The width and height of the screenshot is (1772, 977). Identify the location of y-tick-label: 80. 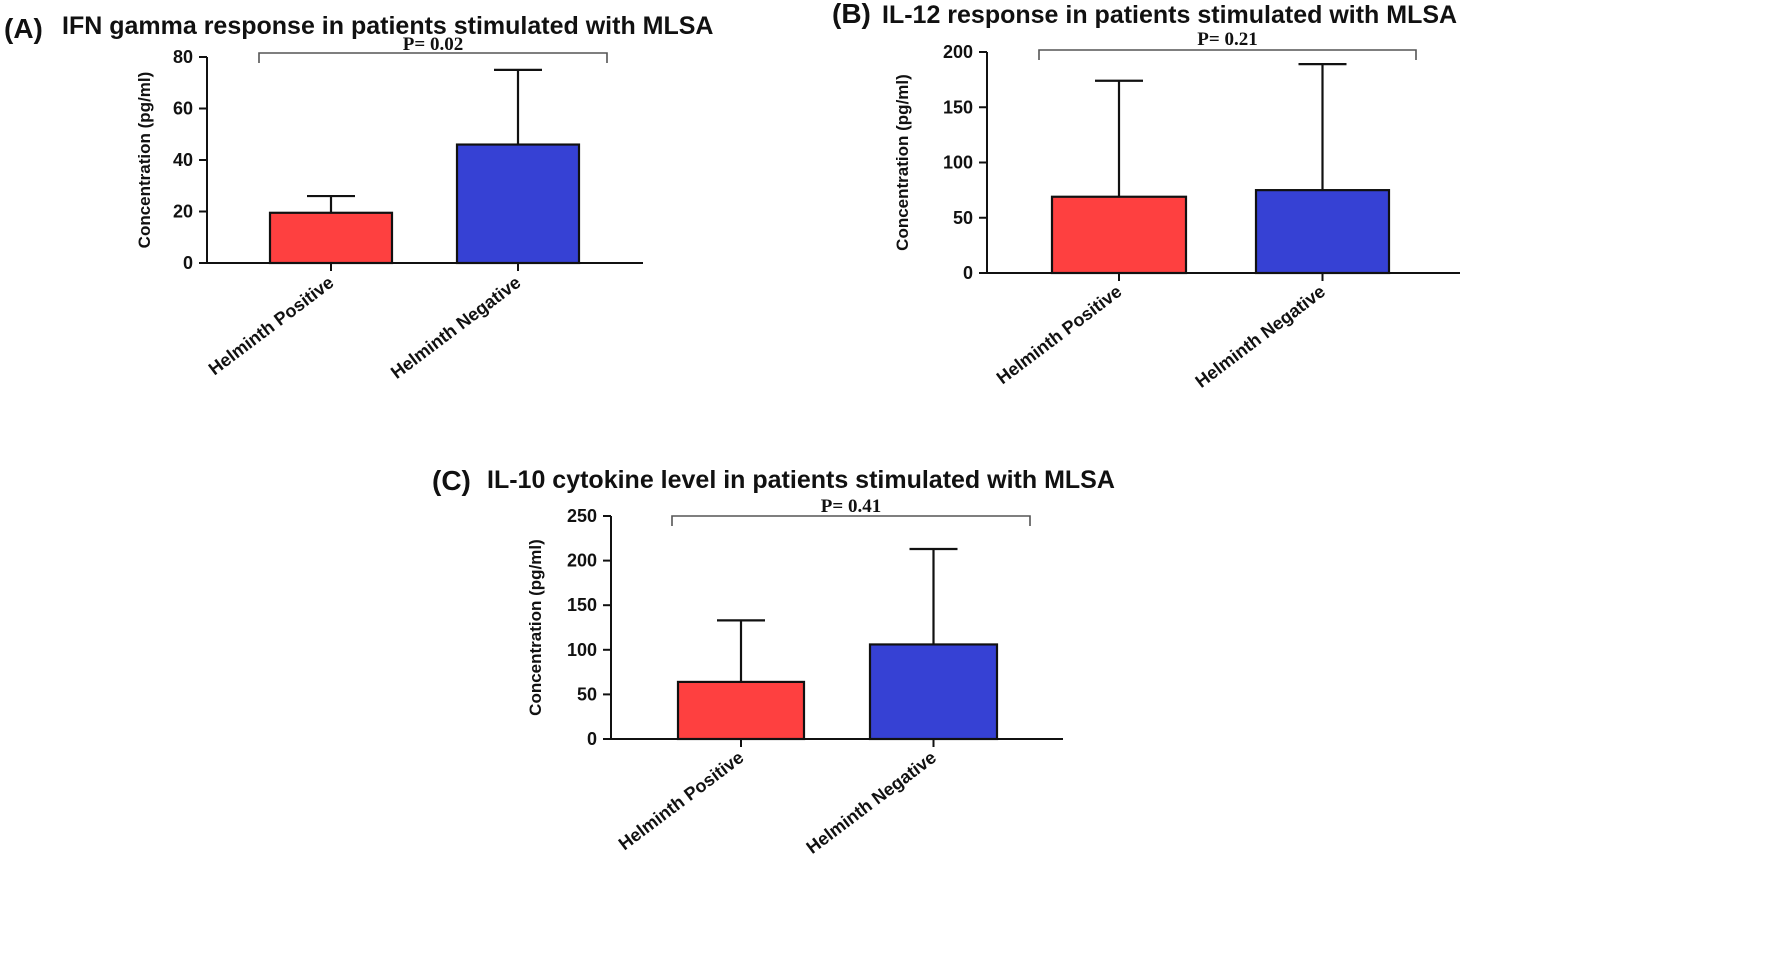
(183, 57).